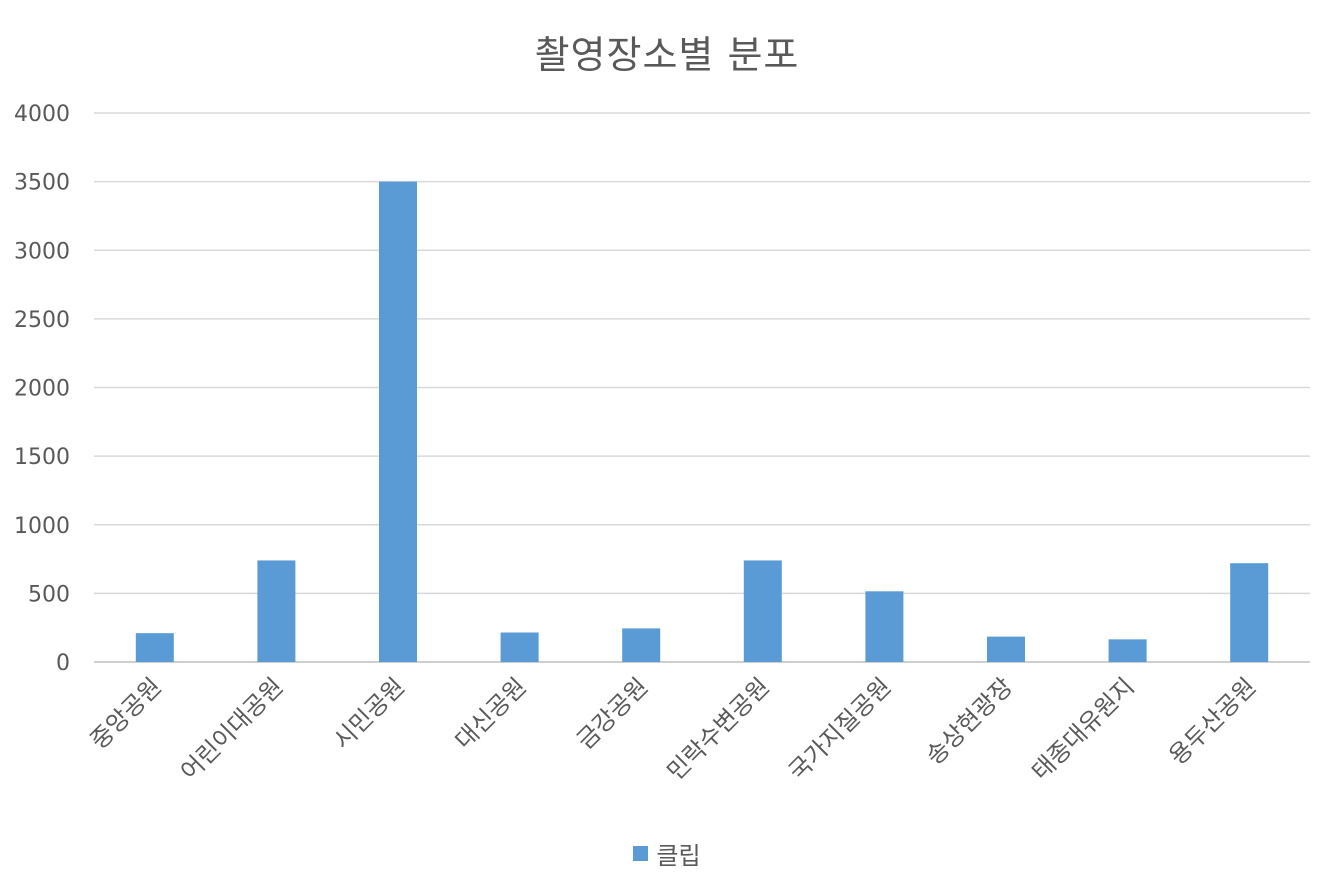 This screenshot has width=1334, height=889. What do you see at coordinates (42, 114) in the screenshot?
I see `y-tick-label: 4000` at bounding box center [42, 114].